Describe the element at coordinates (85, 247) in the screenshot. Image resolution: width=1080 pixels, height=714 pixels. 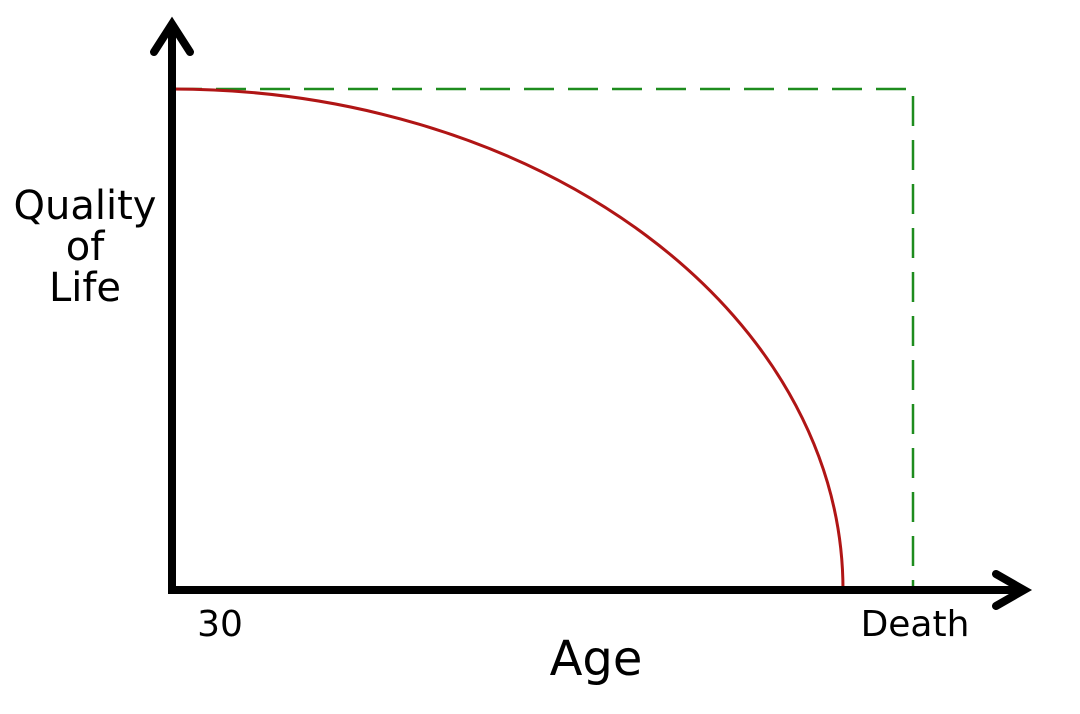
I see `y-label-line: of` at that location.